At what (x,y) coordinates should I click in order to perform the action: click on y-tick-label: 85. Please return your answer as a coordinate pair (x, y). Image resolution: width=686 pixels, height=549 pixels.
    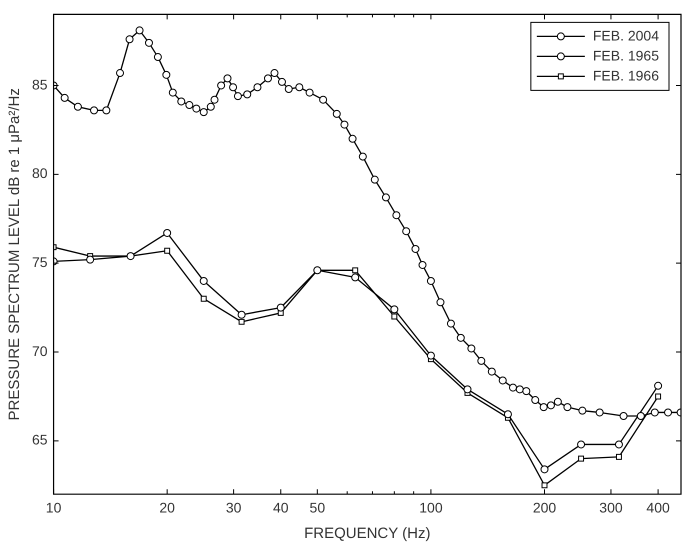
    Looking at the image, I should click on (40, 84).